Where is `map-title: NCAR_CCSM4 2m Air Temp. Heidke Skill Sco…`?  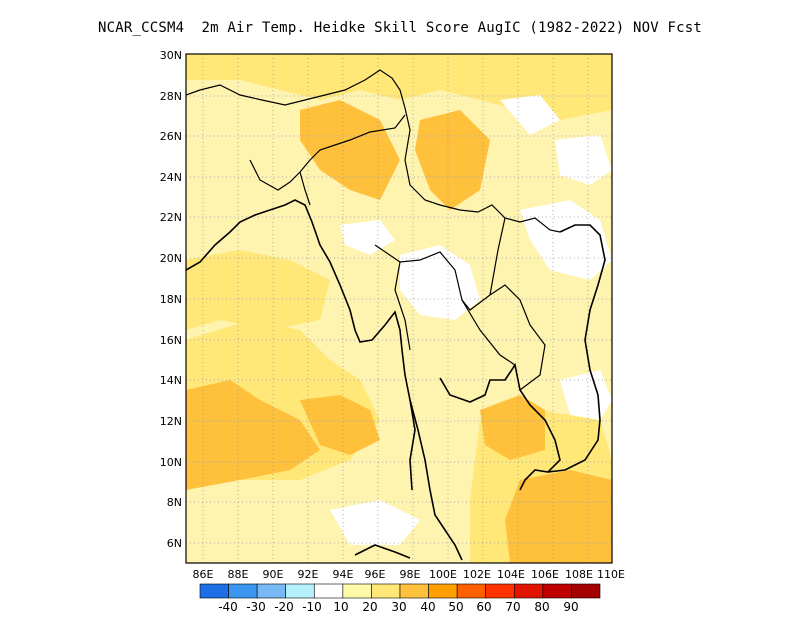 map-title: NCAR_CCSM4 2m Air Temp. Heidke Skill Sco… is located at coordinates (399, 28).